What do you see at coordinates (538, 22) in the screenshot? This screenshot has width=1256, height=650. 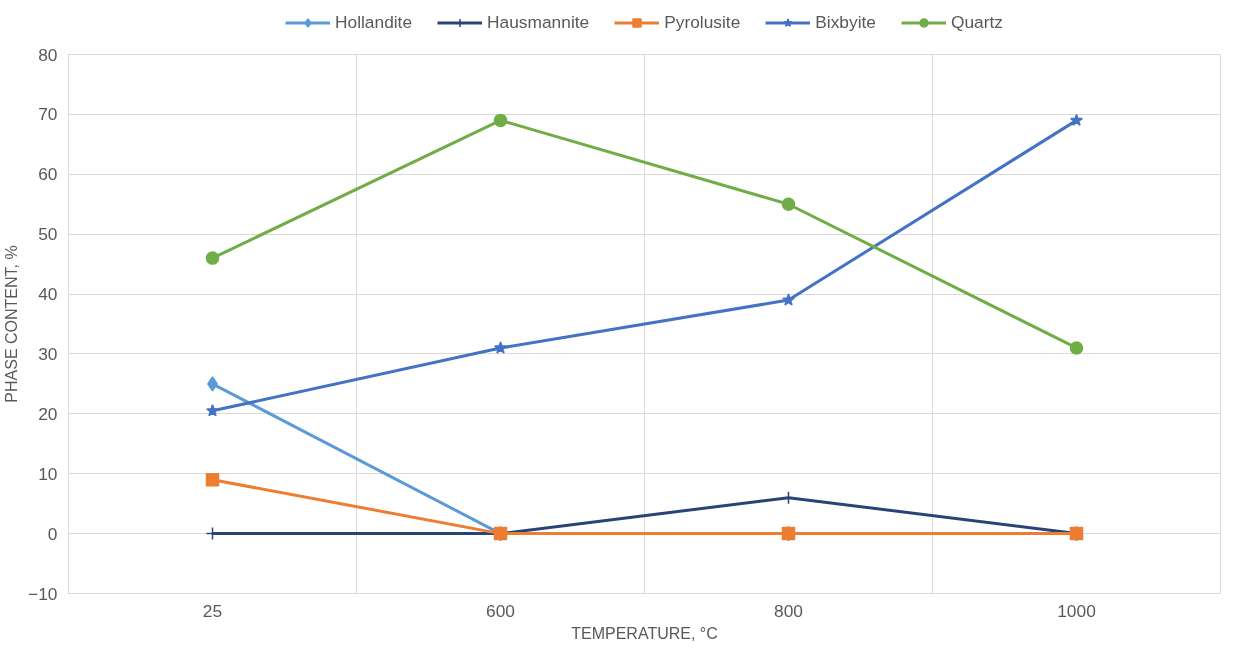 I see `legend-label: Hausmannite` at bounding box center [538, 22].